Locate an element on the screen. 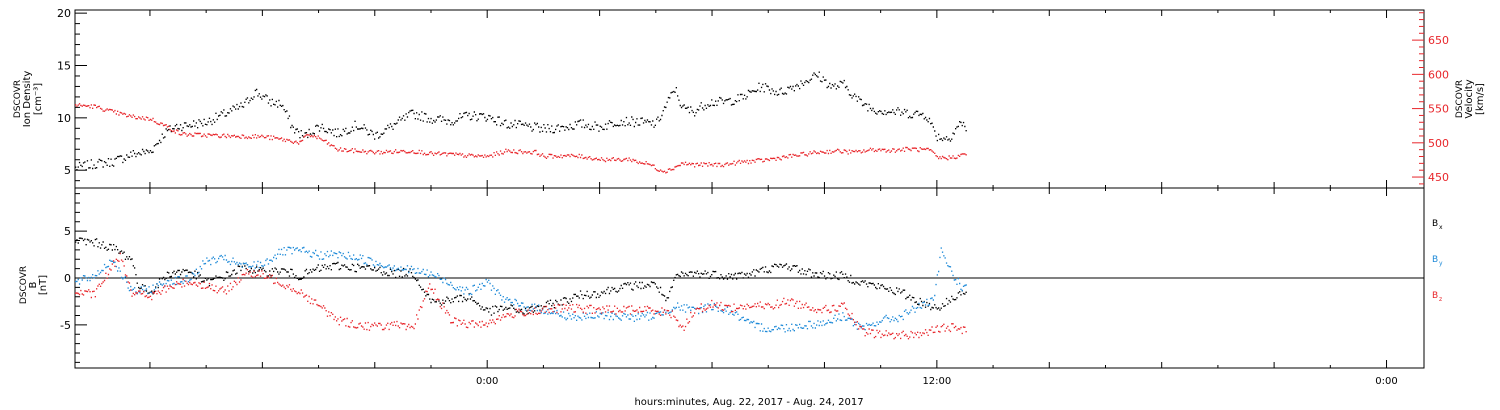  series-bx is located at coordinates (521, 276).